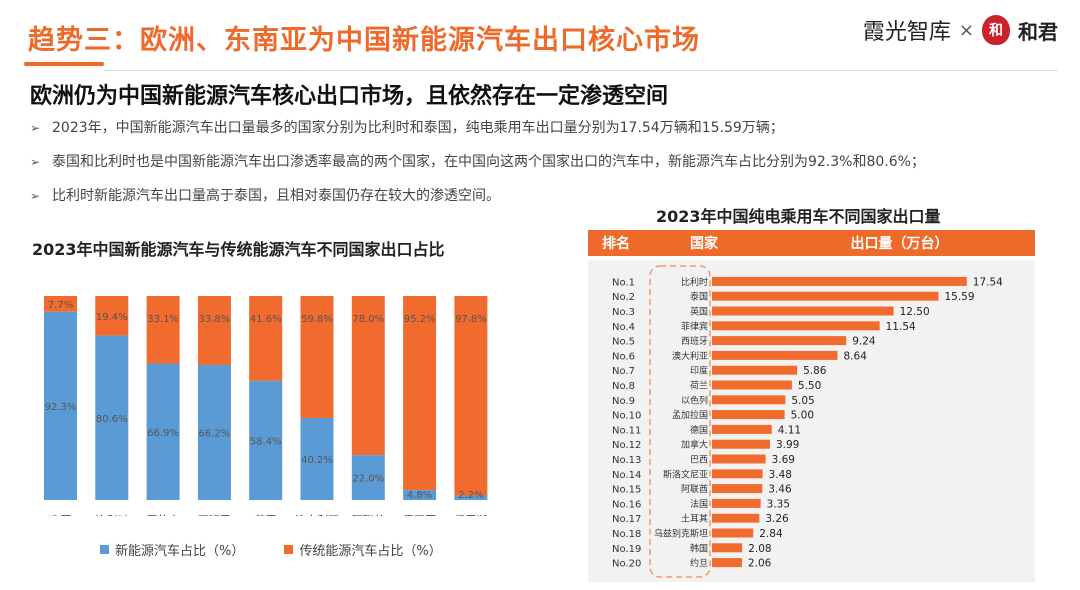 The width and height of the screenshot is (1080, 590). Describe the element at coordinates (699, 548) in the screenshot. I see `country-label: 韩国` at that location.